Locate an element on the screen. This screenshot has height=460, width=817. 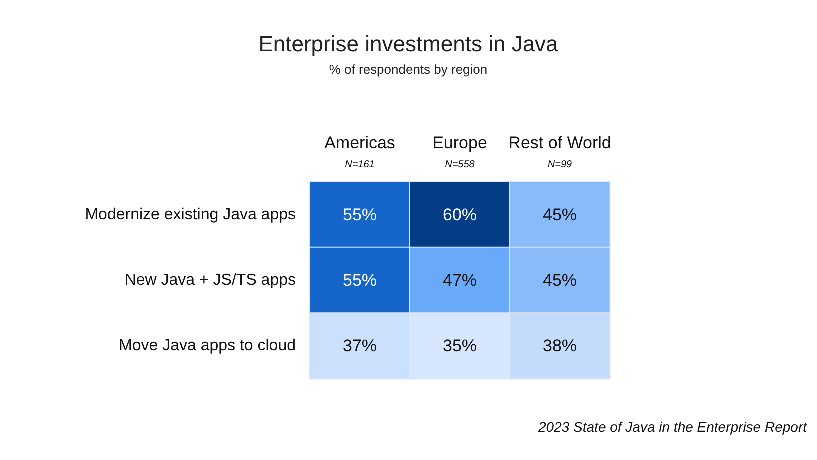
x-tick-label: Europe N=558 is located at coordinates (460, 152).